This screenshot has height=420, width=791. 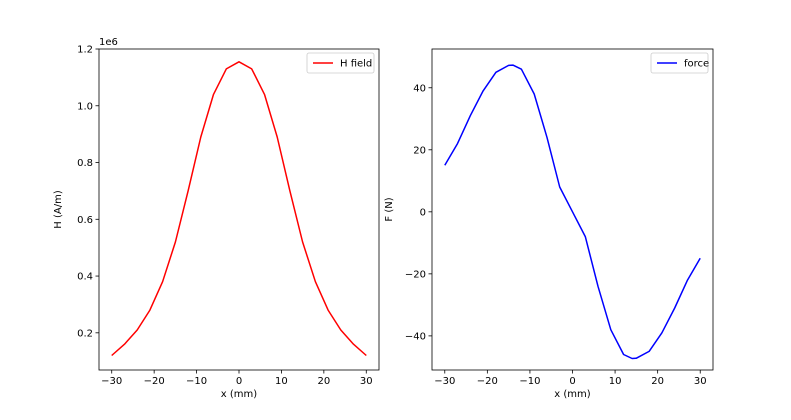 I want to click on legend: force, so click(x=679, y=63).